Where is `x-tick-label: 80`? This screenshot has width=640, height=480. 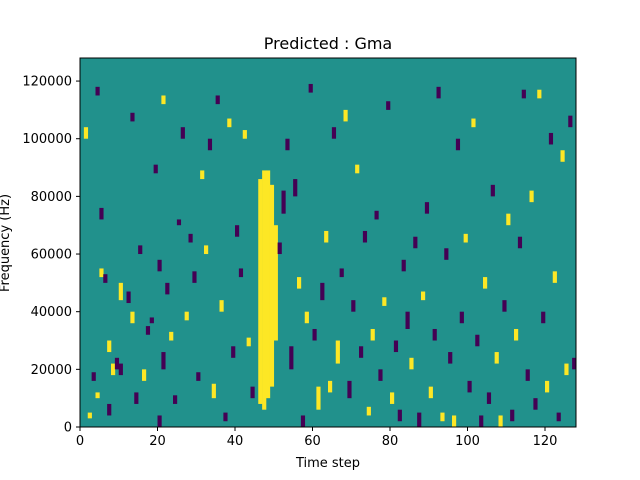 x-tick-label: 80 is located at coordinates (390, 441).